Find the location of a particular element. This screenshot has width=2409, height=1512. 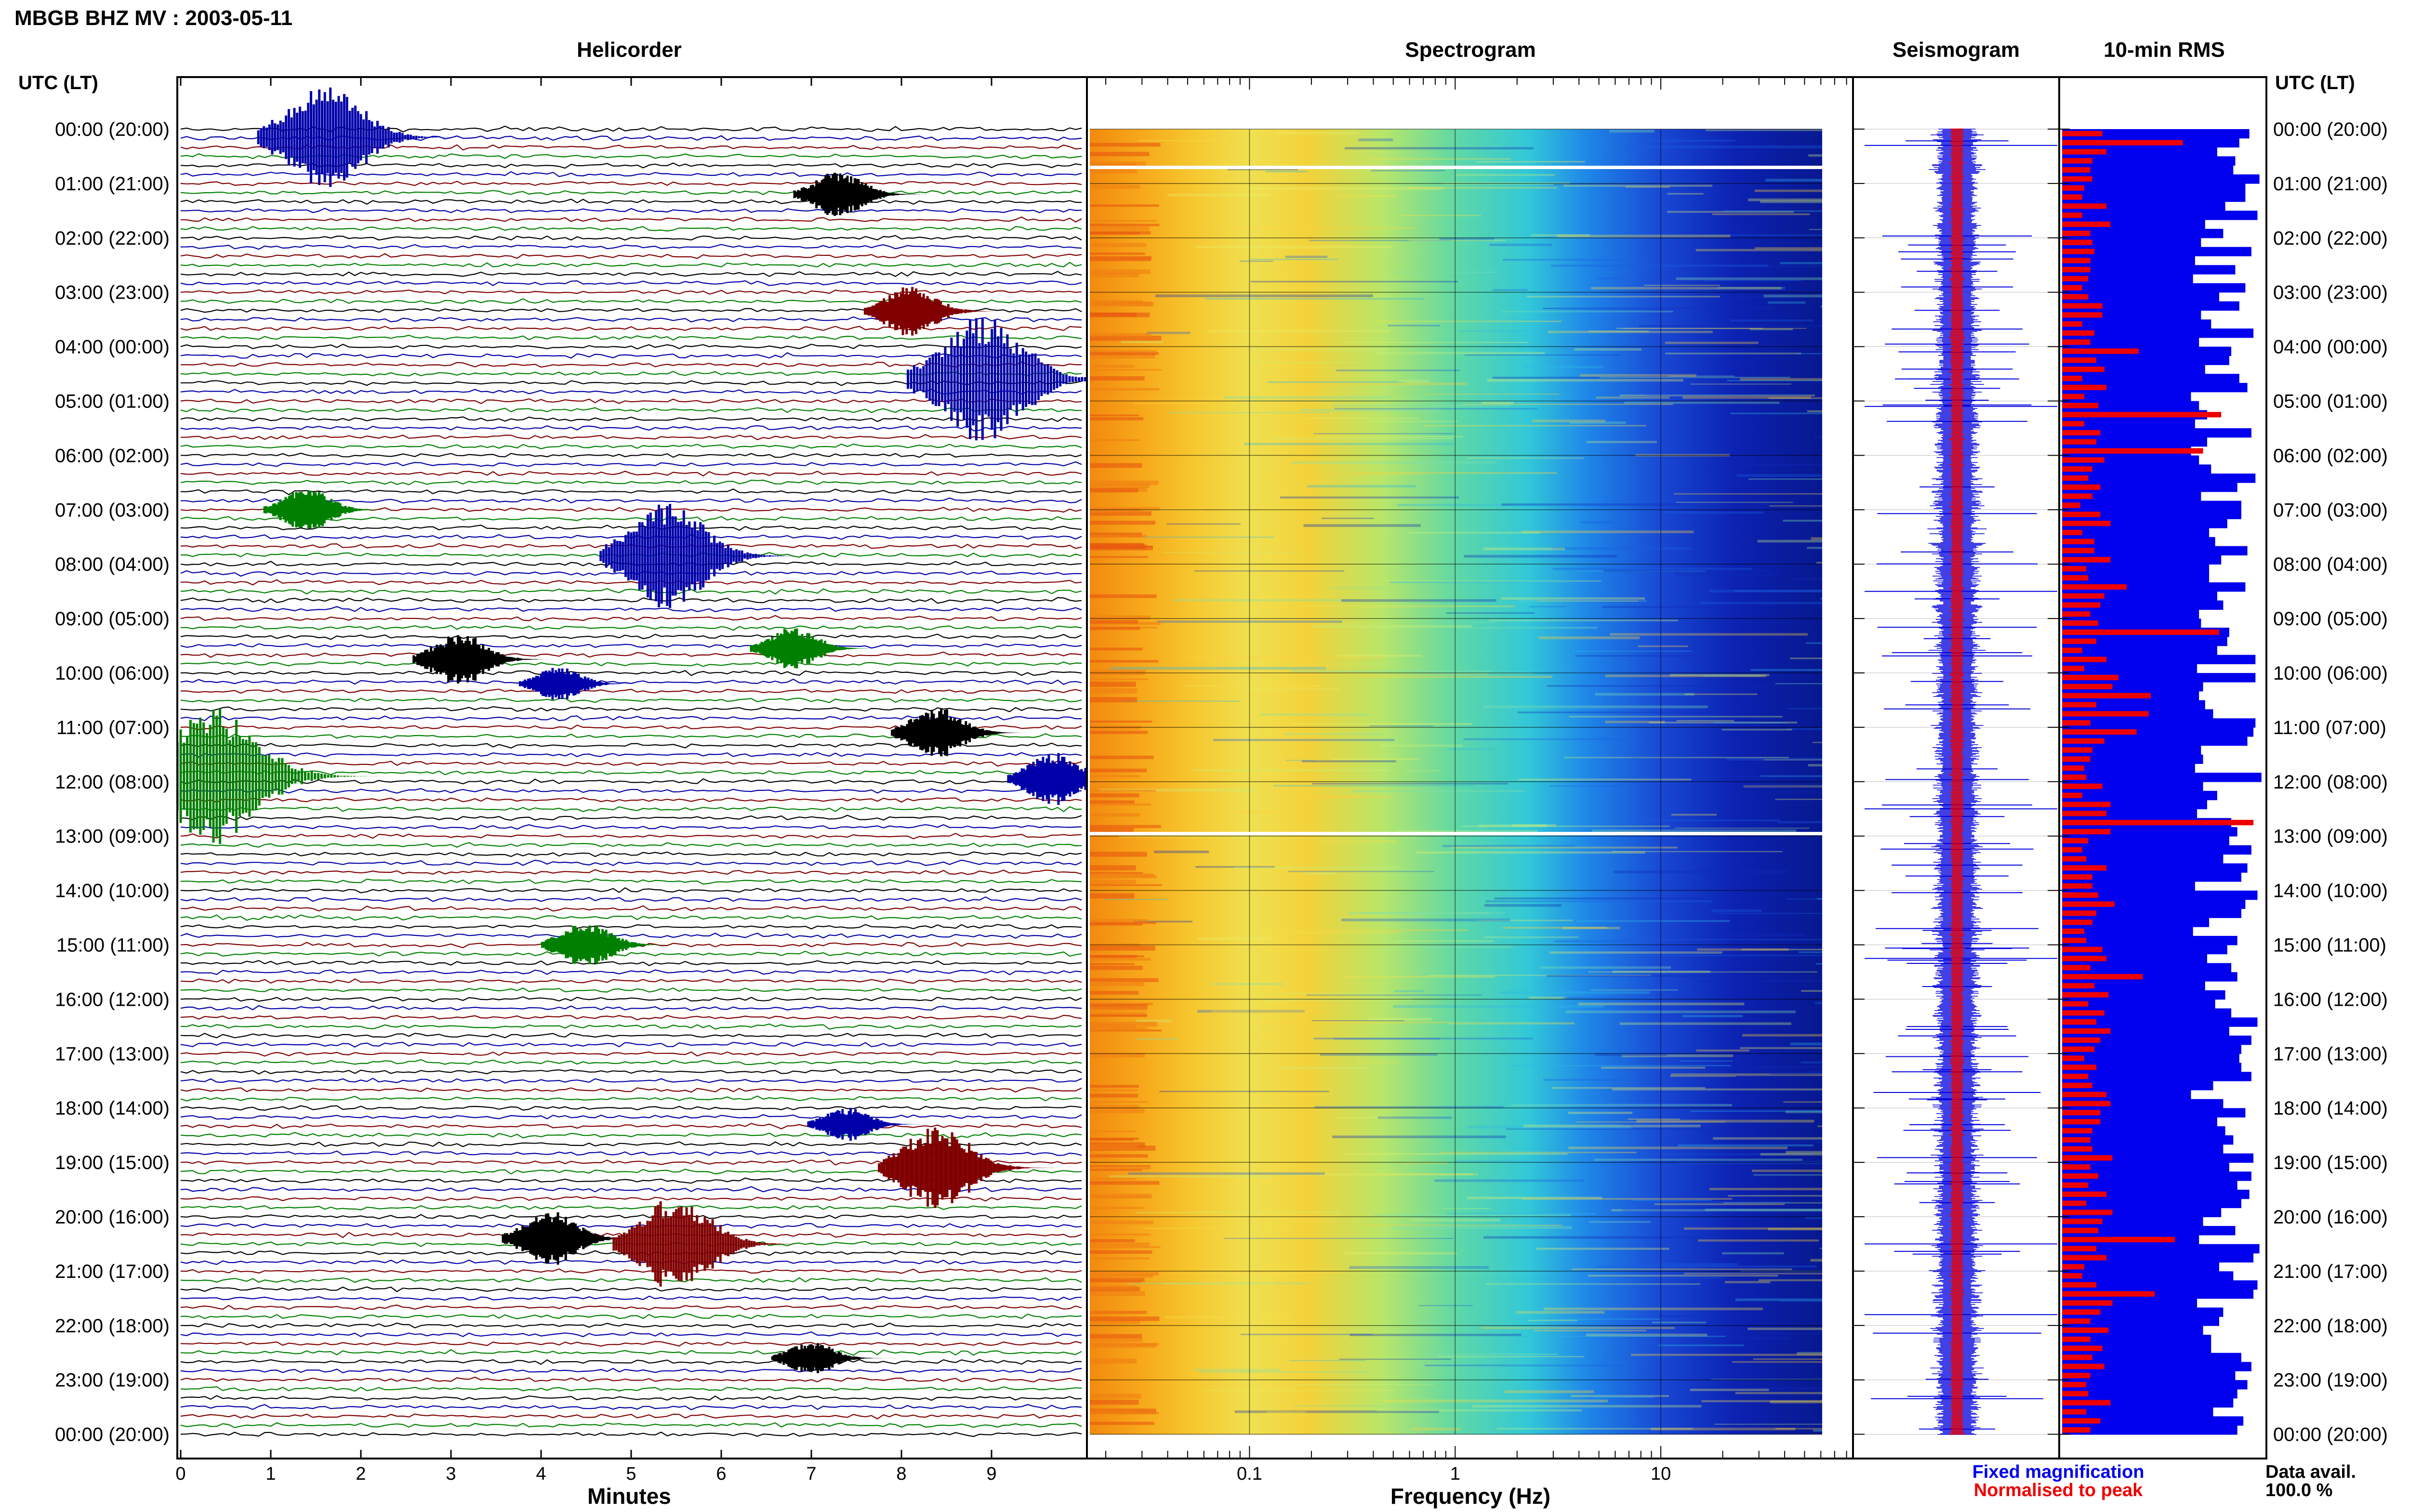

helicorder-event is located at coordinates (833, 1358).